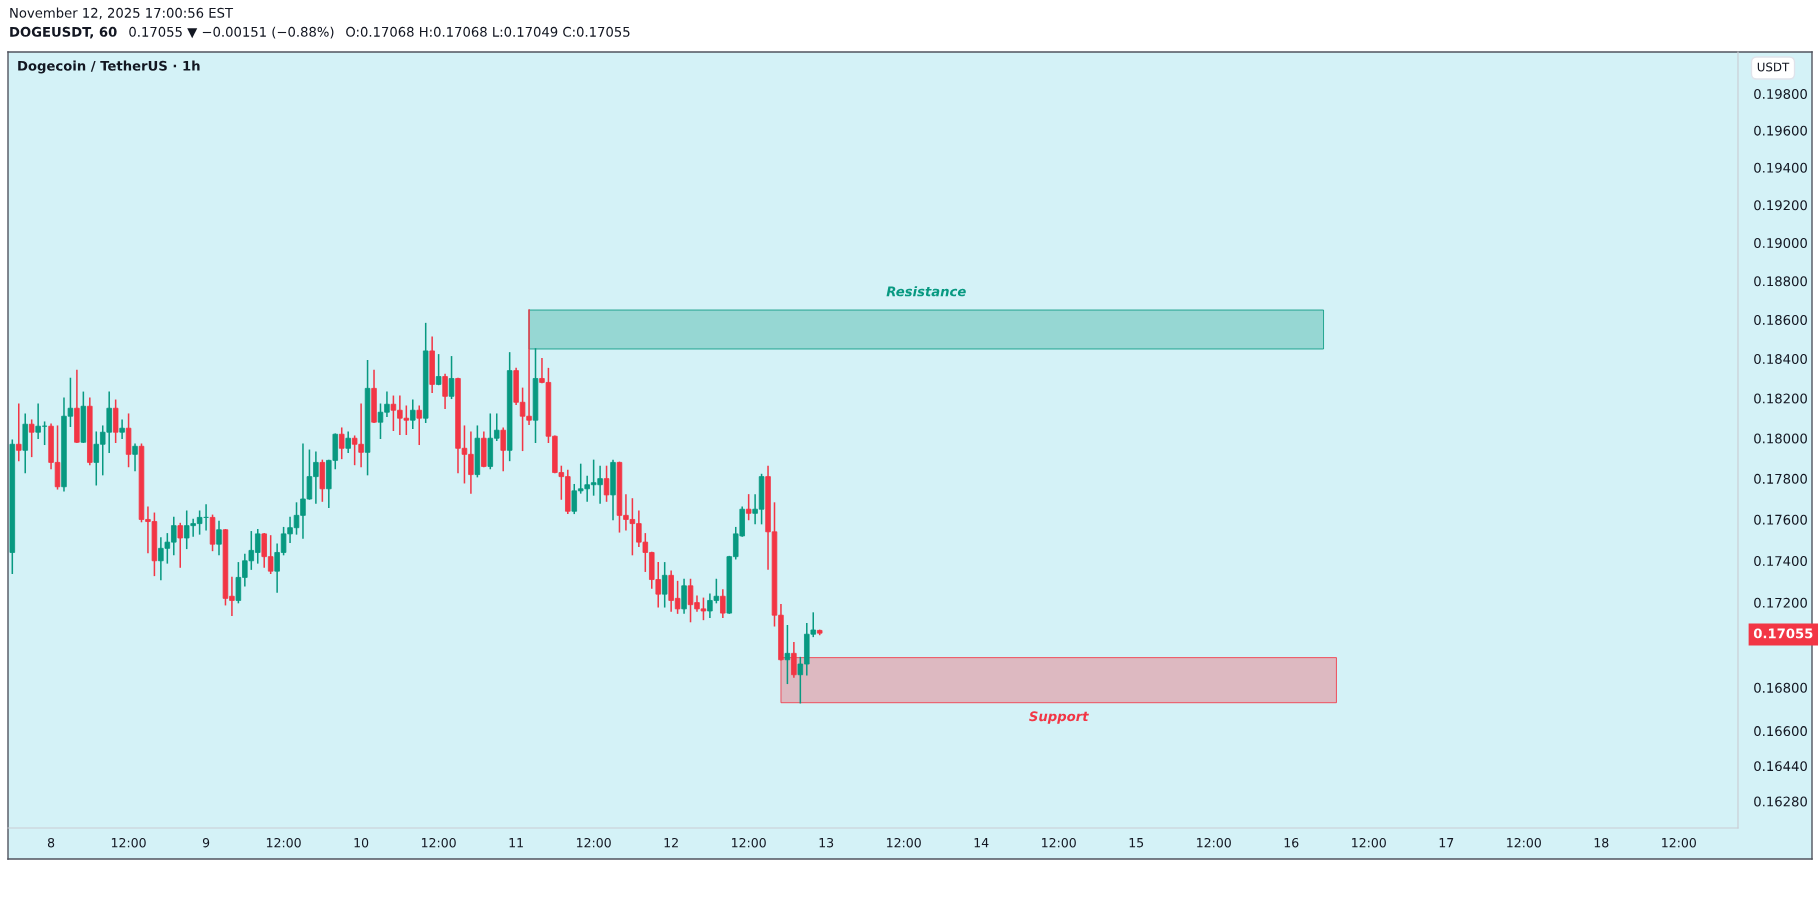 This screenshot has height=900, width=1820. I want to click on x-tick-label: 17, so click(1446, 843).